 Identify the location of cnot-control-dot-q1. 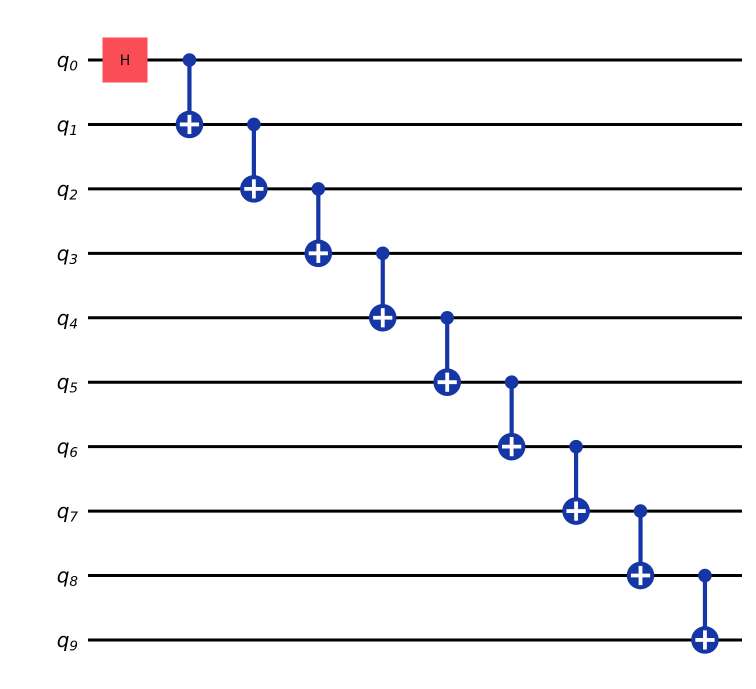
(254, 124).